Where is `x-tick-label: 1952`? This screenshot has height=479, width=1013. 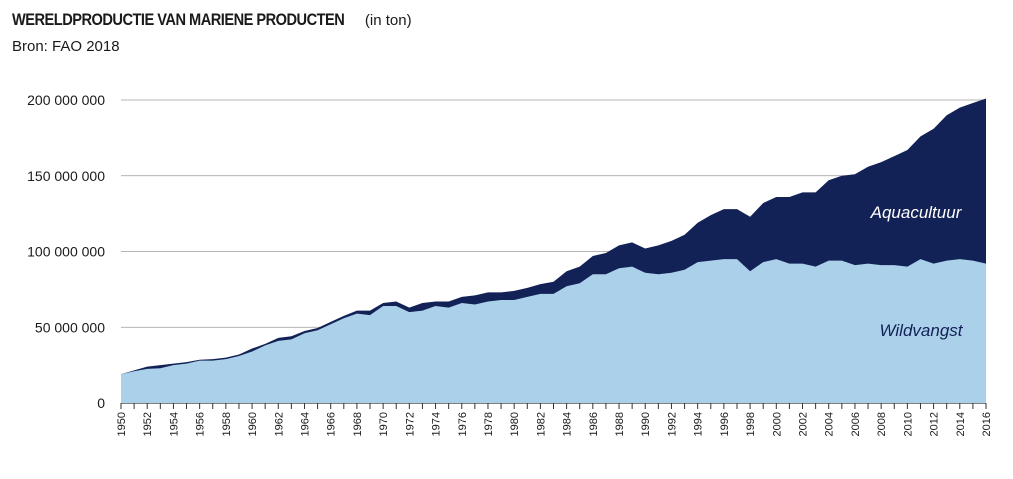
x-tick-label: 1952 is located at coordinates (148, 424).